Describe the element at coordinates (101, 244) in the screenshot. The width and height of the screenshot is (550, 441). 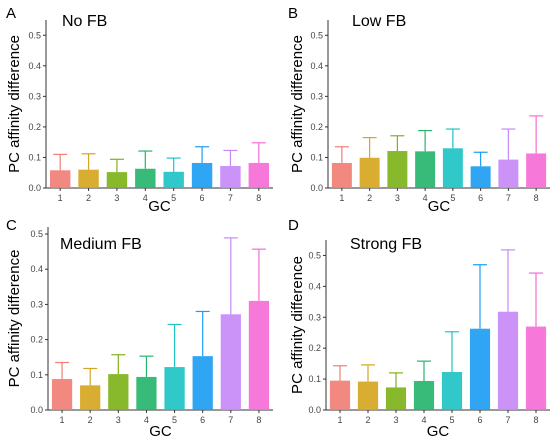
I see `panel-title: Medium FB` at that location.